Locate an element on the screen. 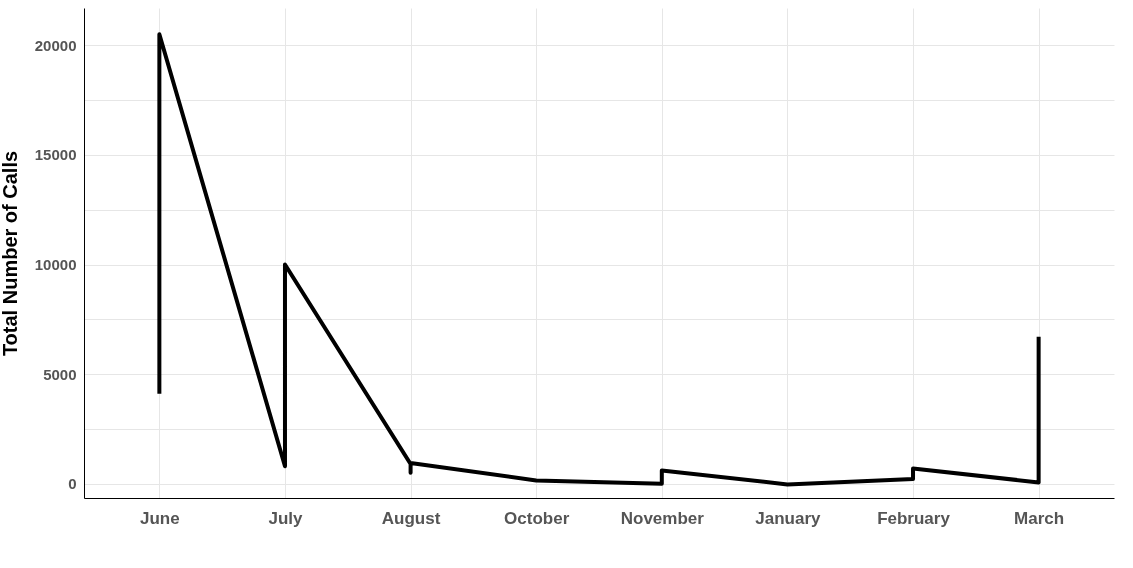 Image resolution: width=1133 pixels, height=568 pixels. x-tick-label: July is located at coordinates (286, 518).